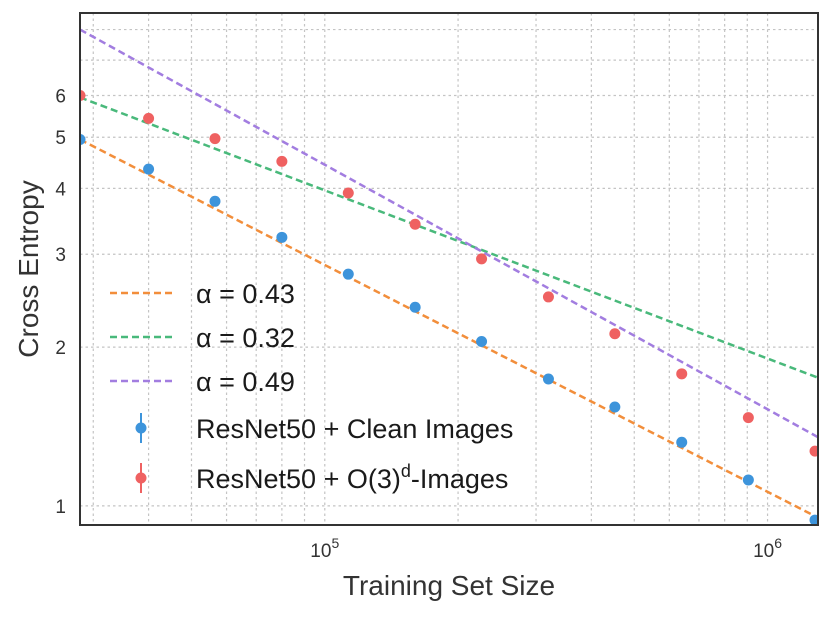 This screenshot has height=618, width=831. I want to click on legend-series-label: ResNet50 + O(3)d-Images, so click(352, 477).